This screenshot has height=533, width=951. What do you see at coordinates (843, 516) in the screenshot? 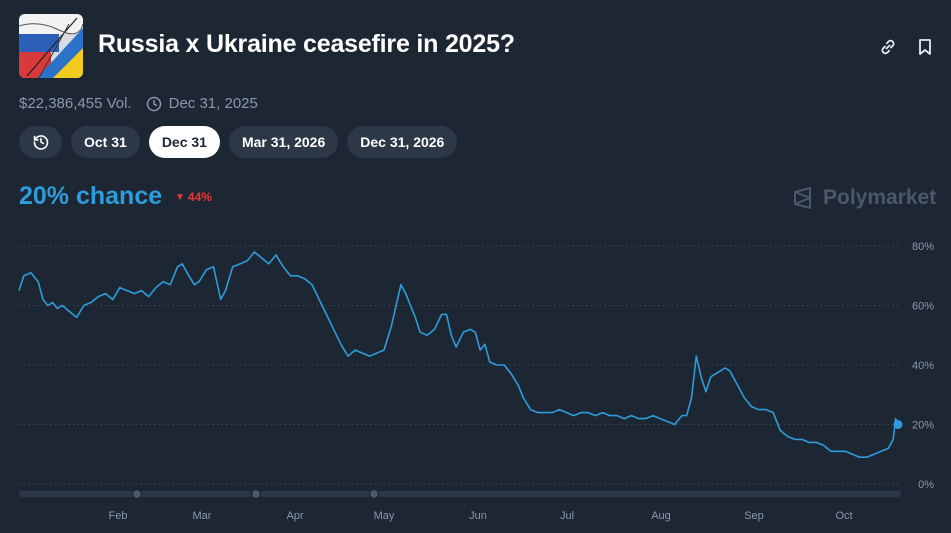
I see `x-tick-label: Oct` at bounding box center [843, 516].